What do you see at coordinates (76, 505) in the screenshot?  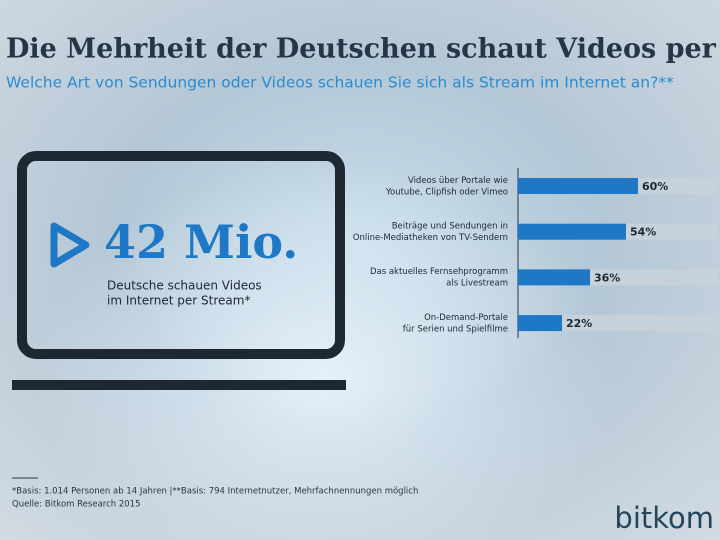 I see `source: Quelle: Bitkom Research 2015` at bounding box center [76, 505].